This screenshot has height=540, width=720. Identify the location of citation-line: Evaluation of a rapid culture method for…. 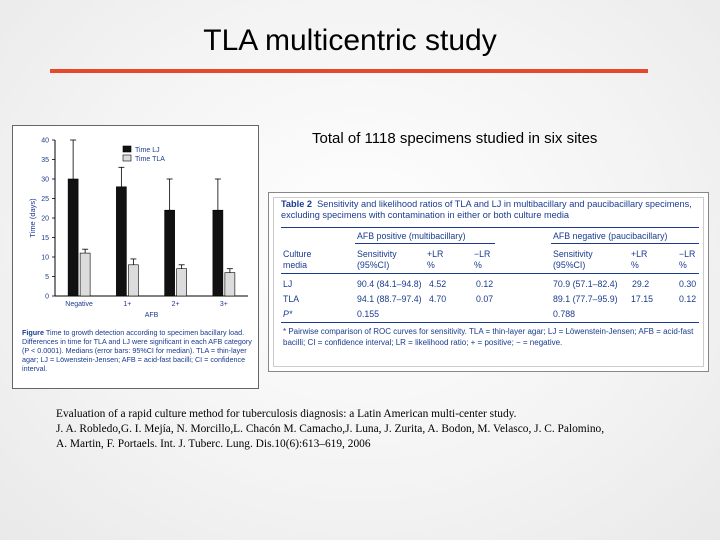
(286, 414).